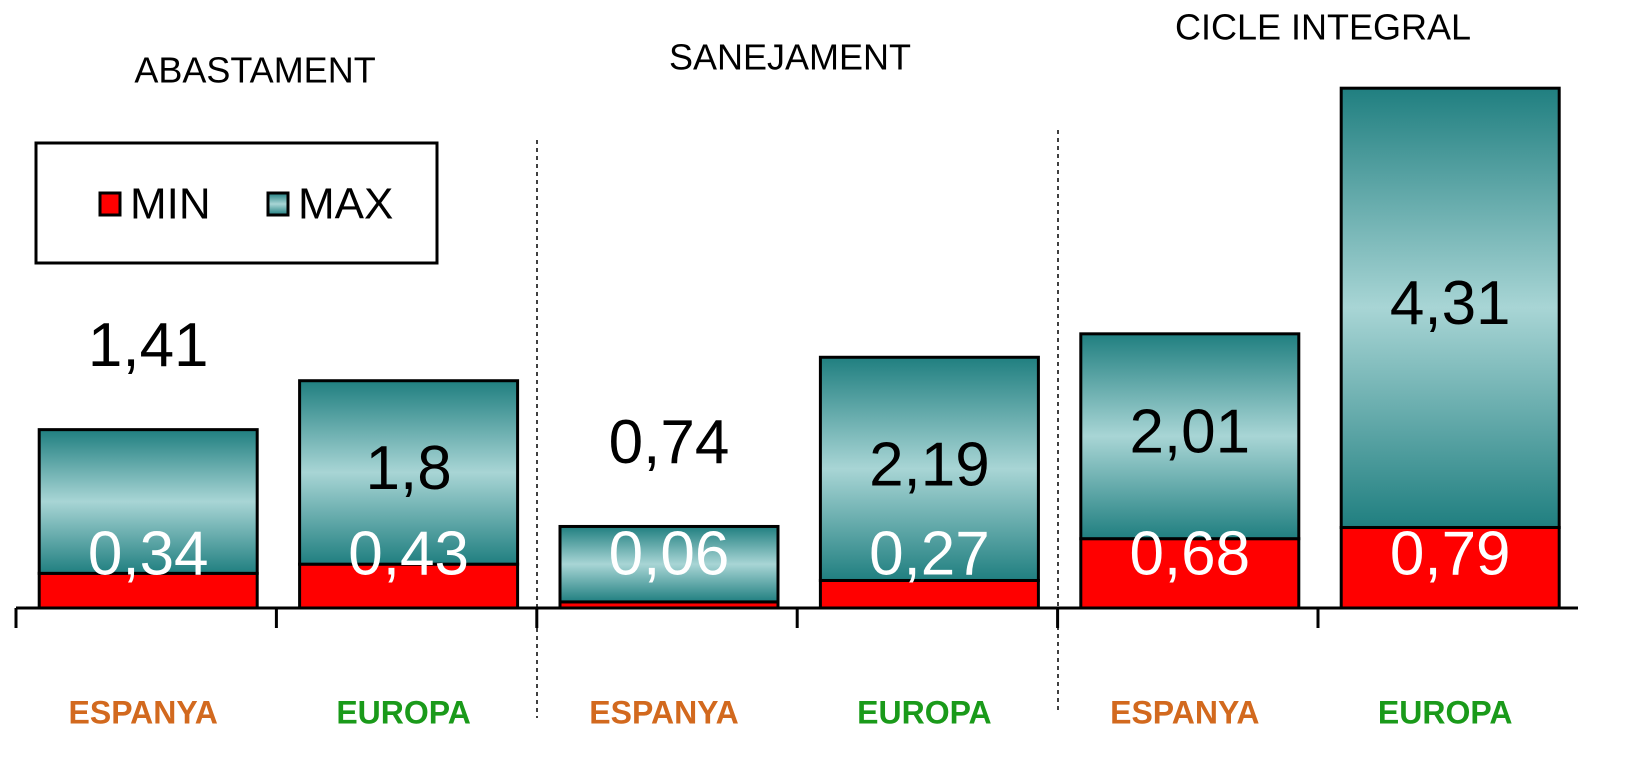 The width and height of the screenshot is (1642, 764). I want to click on max-label: 4,31, so click(1450, 303).